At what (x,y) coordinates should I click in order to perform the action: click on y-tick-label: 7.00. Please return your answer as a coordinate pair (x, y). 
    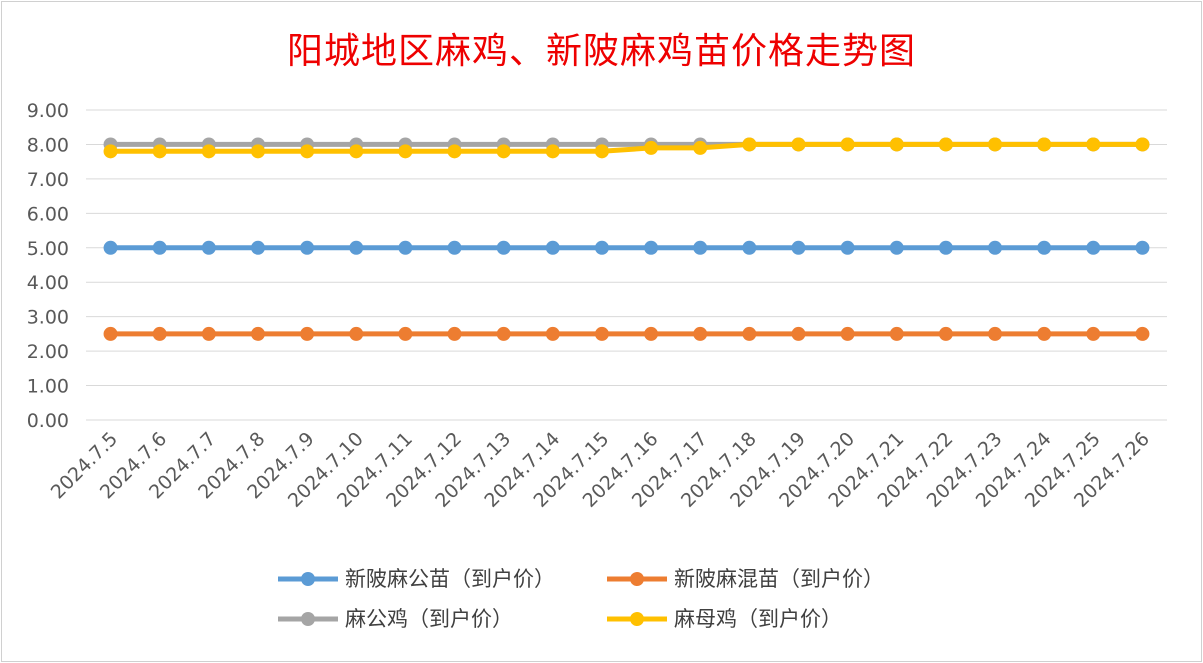
    Looking at the image, I should click on (48, 180).